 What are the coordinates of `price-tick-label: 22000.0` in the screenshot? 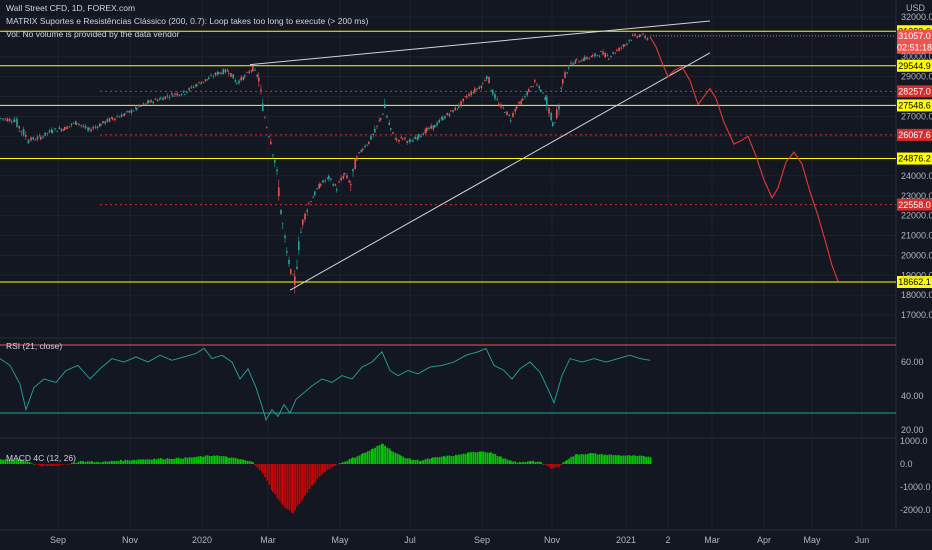 It's located at (916, 216).